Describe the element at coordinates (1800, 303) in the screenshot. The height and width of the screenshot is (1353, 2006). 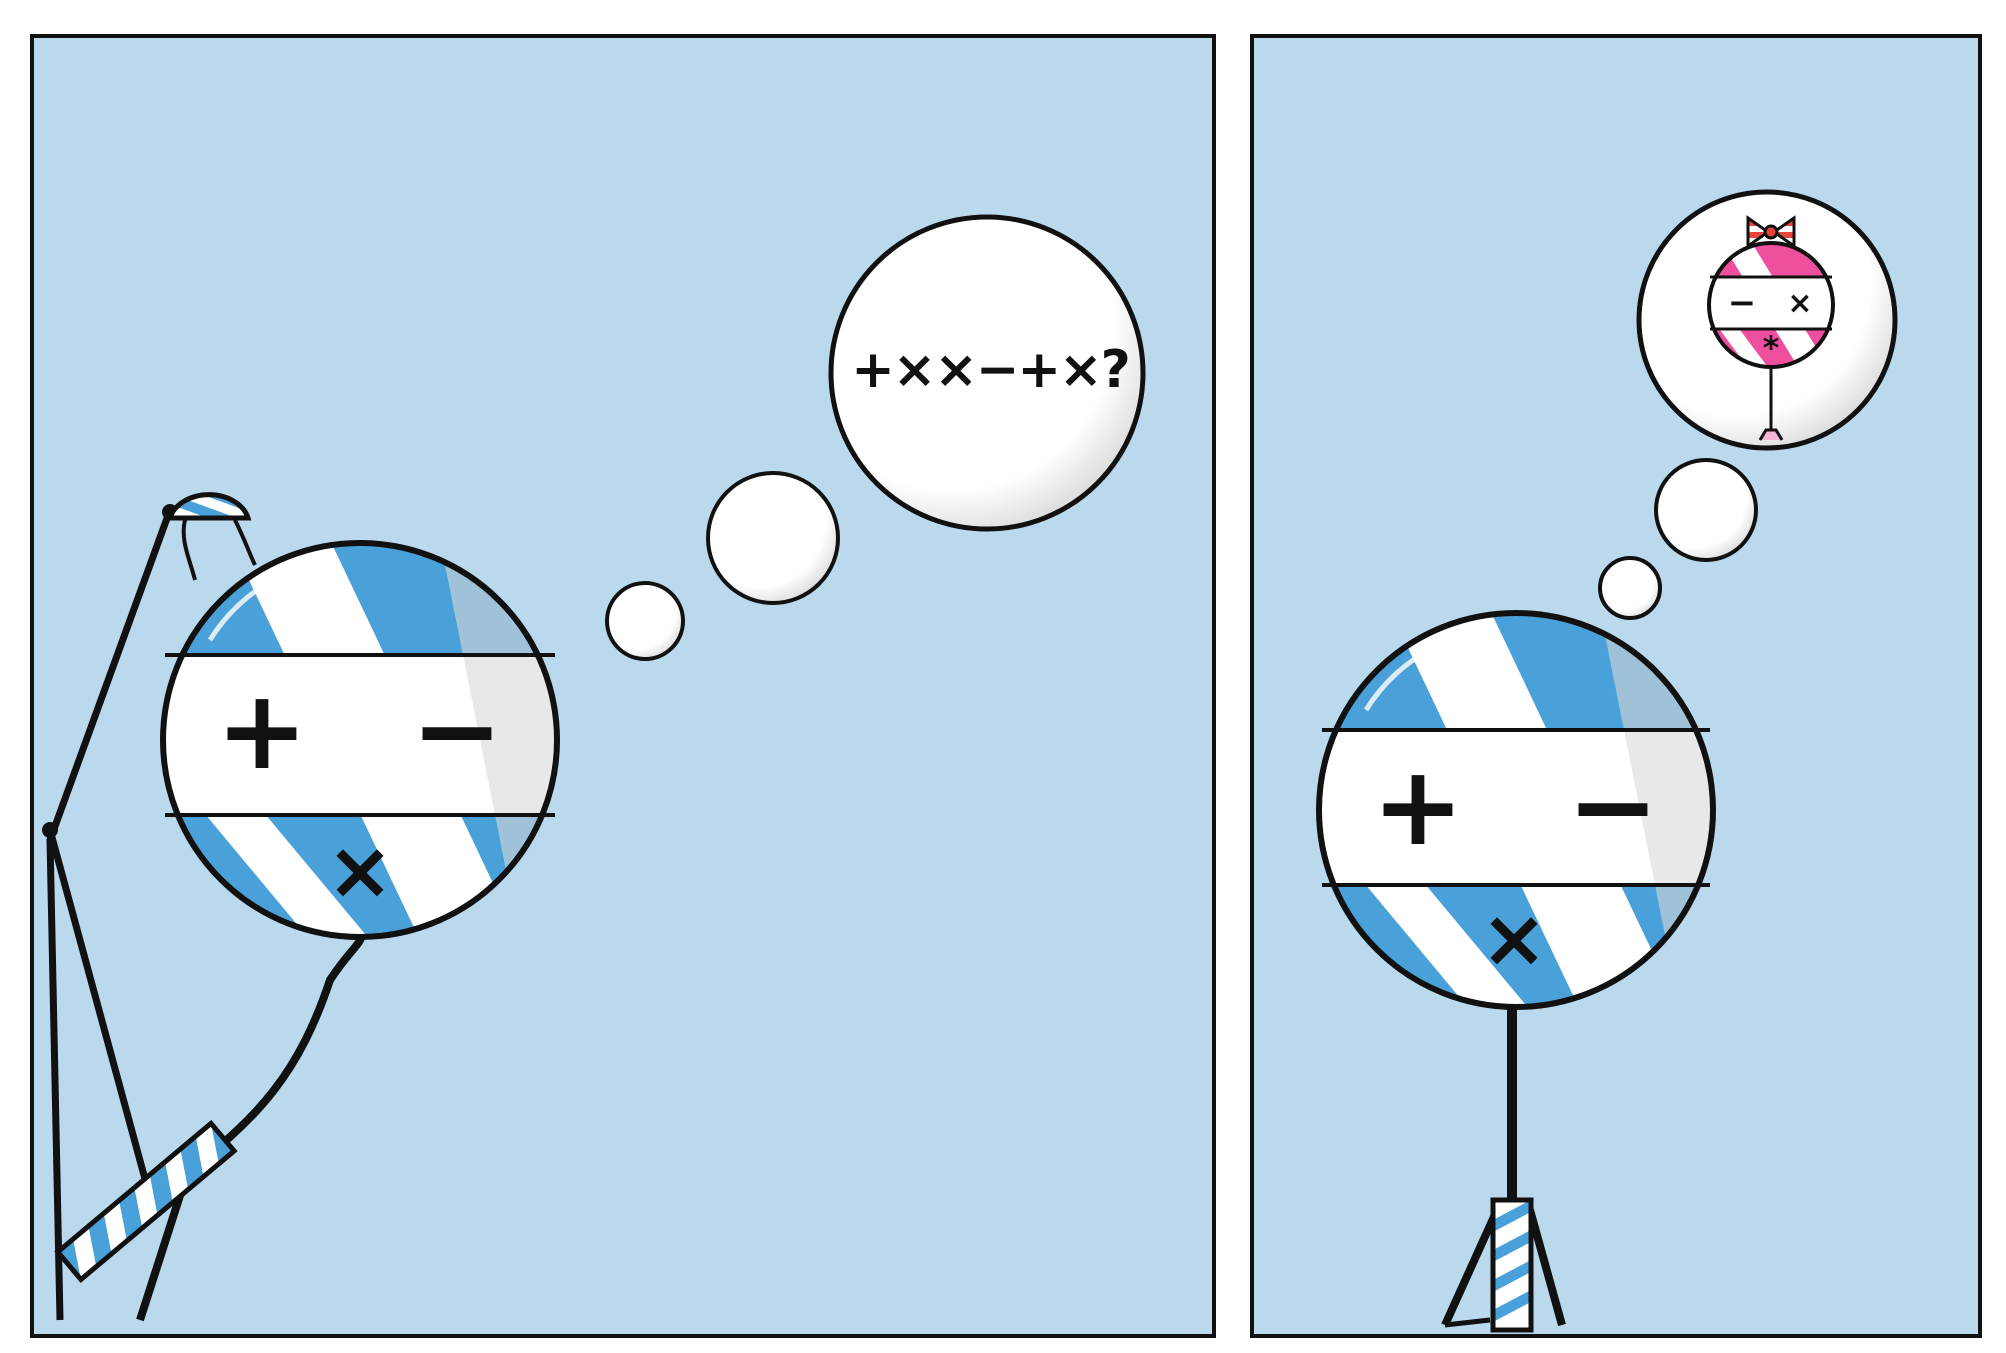
I see `thought-right-eye: ×` at that location.